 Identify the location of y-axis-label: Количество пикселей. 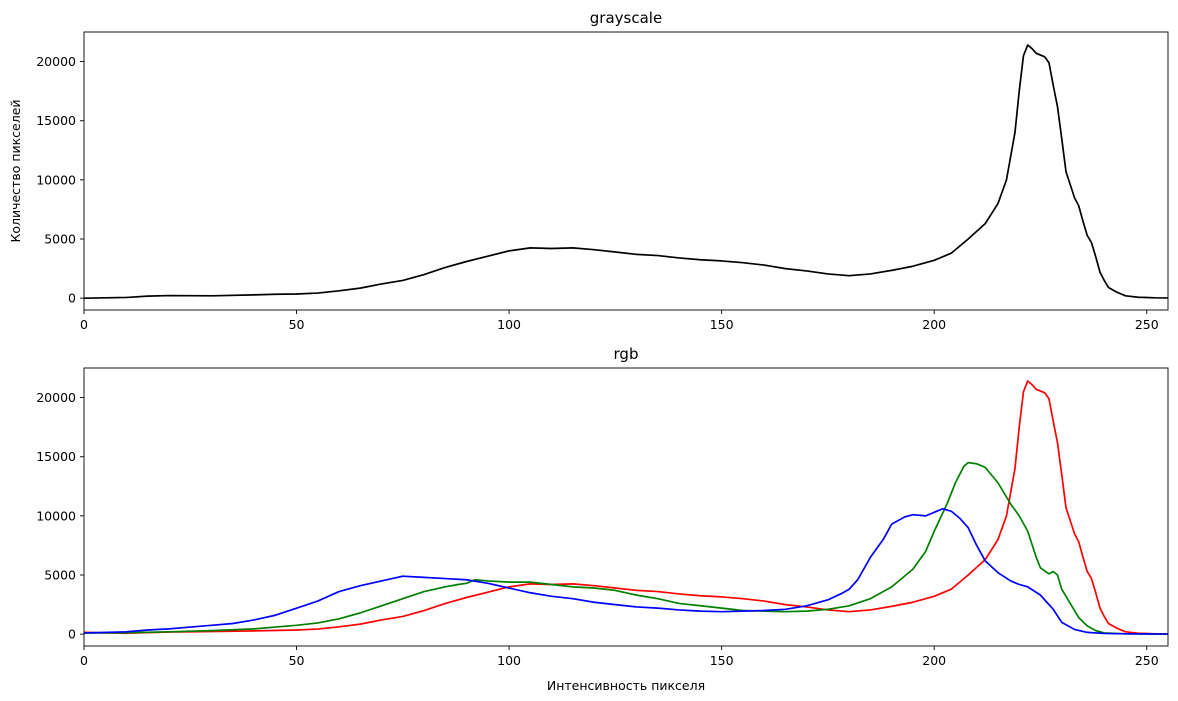
(15, 170).